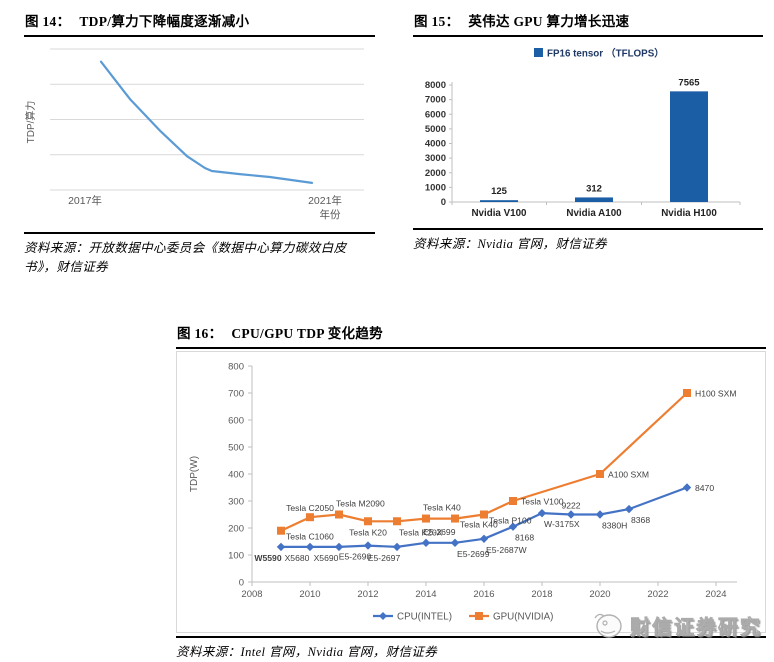  I want to click on x-category-label: Nvidia V100, so click(499, 213).